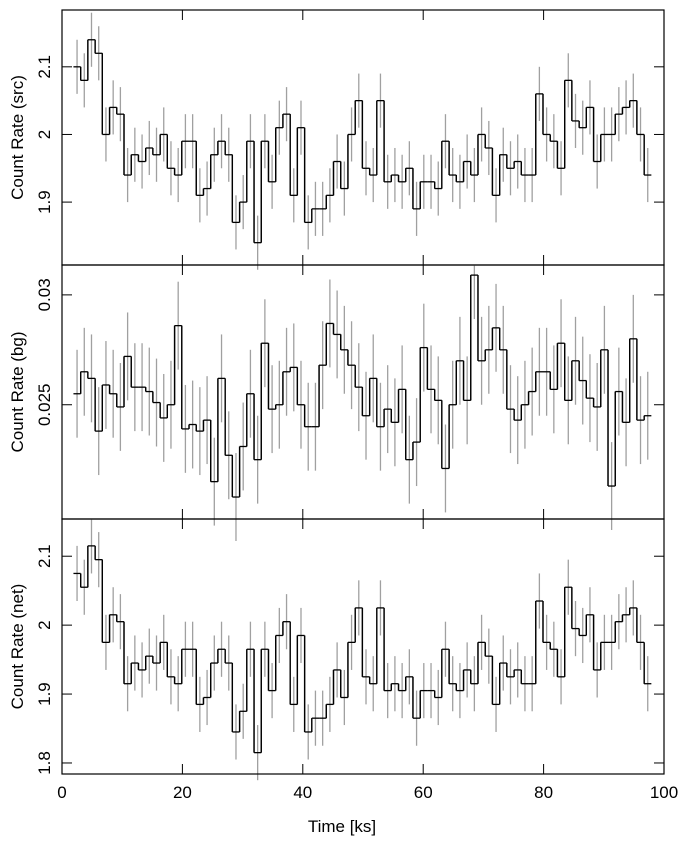  What do you see at coordinates (17, 392) in the screenshot?
I see `y-axis-label: Count Rate (bg)` at bounding box center [17, 392].